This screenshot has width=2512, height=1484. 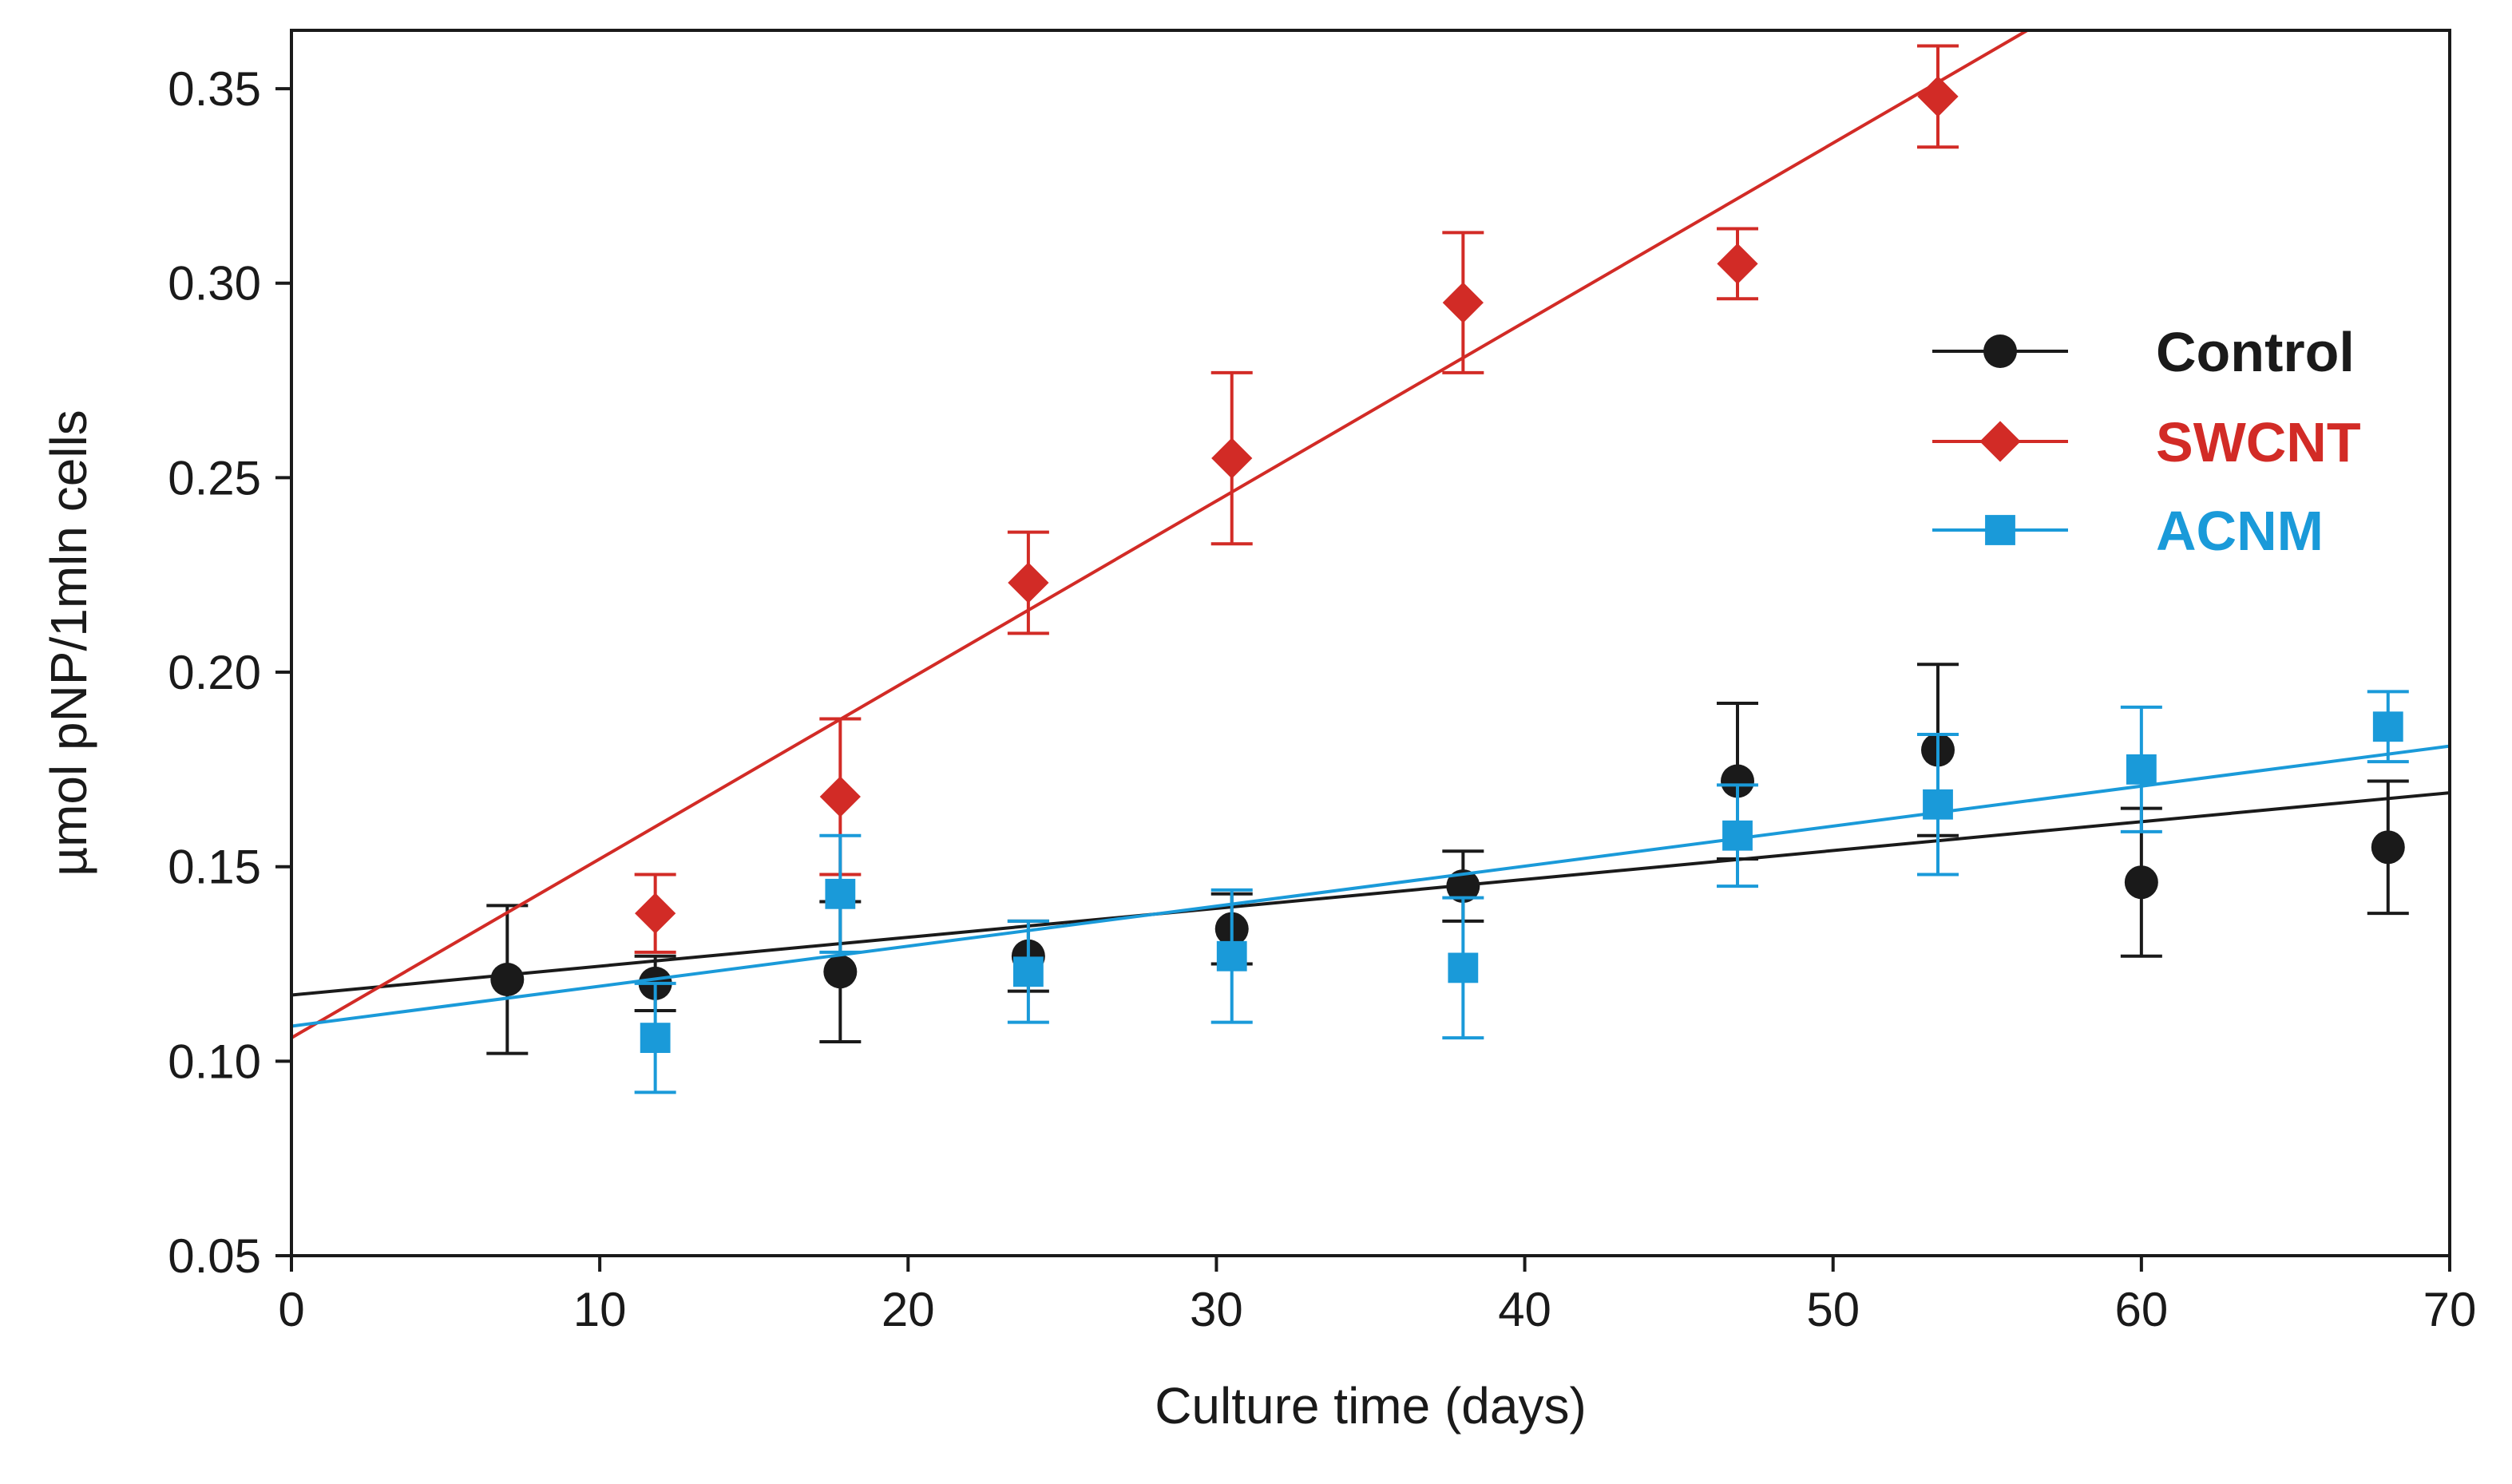 I want to click on x-tick-label: 50, so click(x=1833, y=1309).